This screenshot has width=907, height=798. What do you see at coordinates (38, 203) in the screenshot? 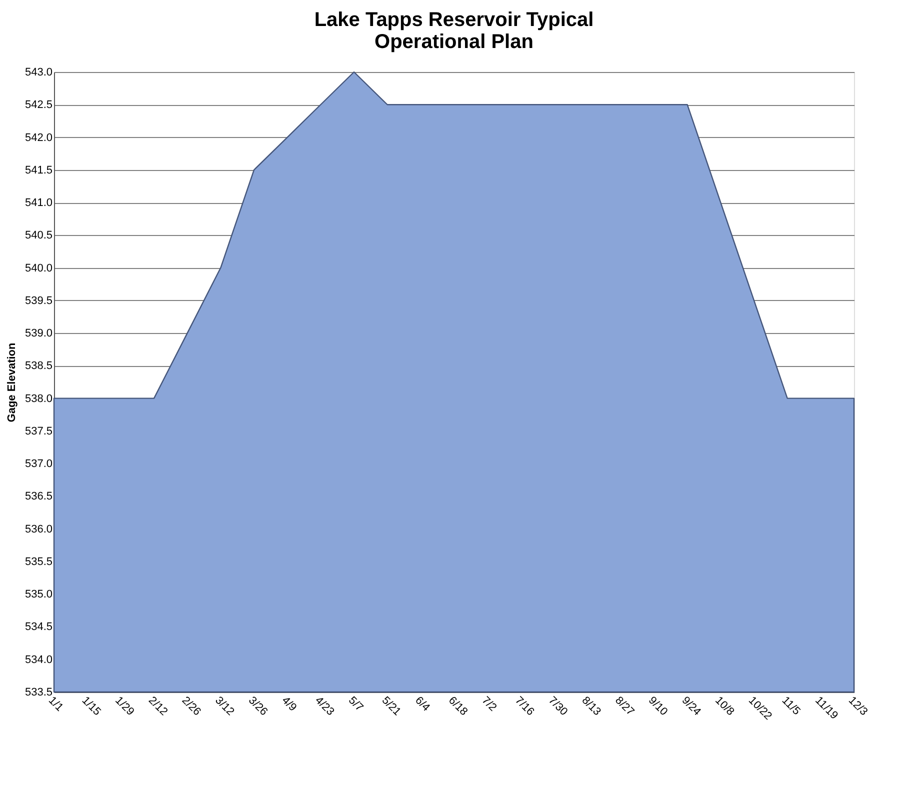
I see `y-tick-label: 541.0` at bounding box center [38, 203].